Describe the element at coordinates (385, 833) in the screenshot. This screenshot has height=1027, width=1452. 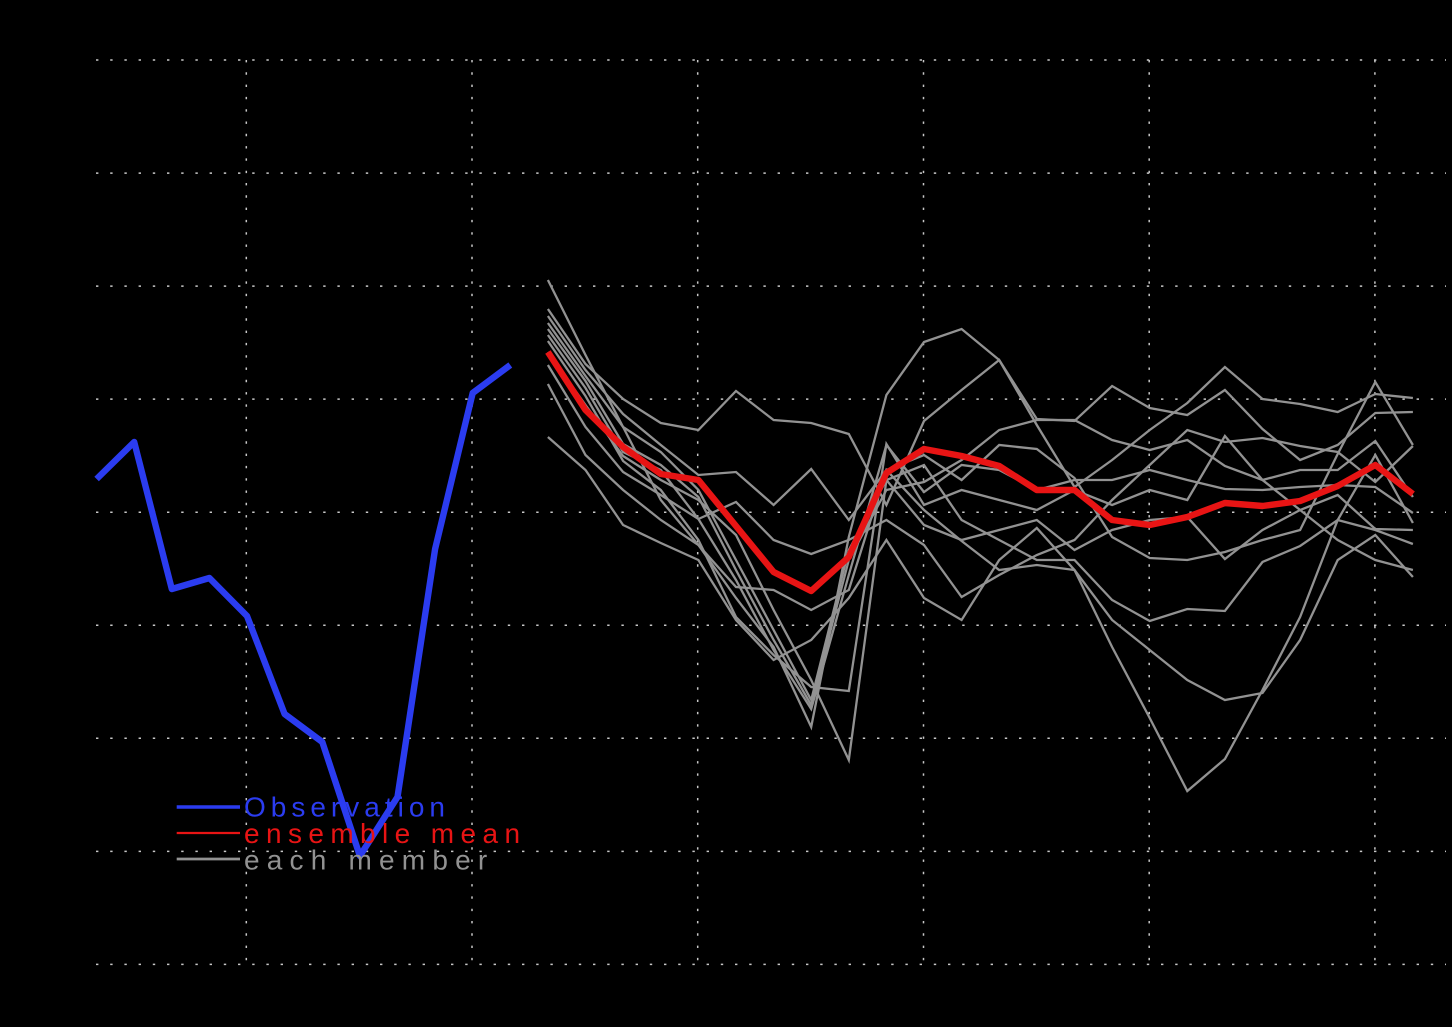
I see `svg-text: ensemble mean` at that location.